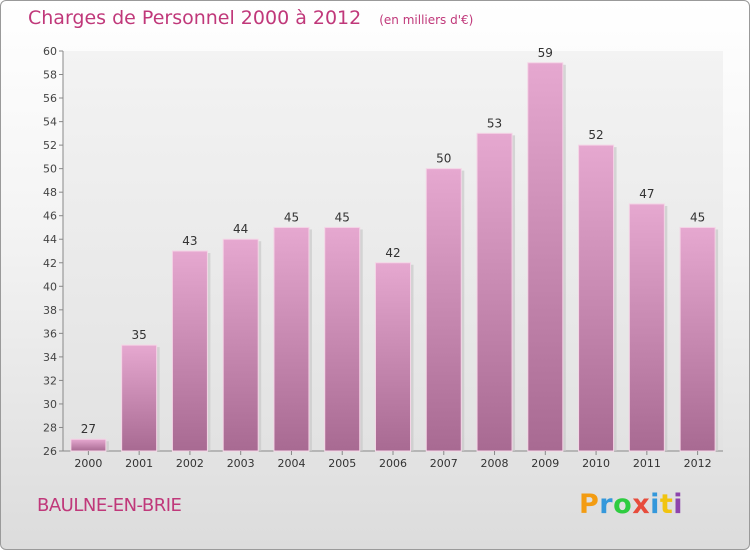  I want to click on bar-2000, so click(88, 445).